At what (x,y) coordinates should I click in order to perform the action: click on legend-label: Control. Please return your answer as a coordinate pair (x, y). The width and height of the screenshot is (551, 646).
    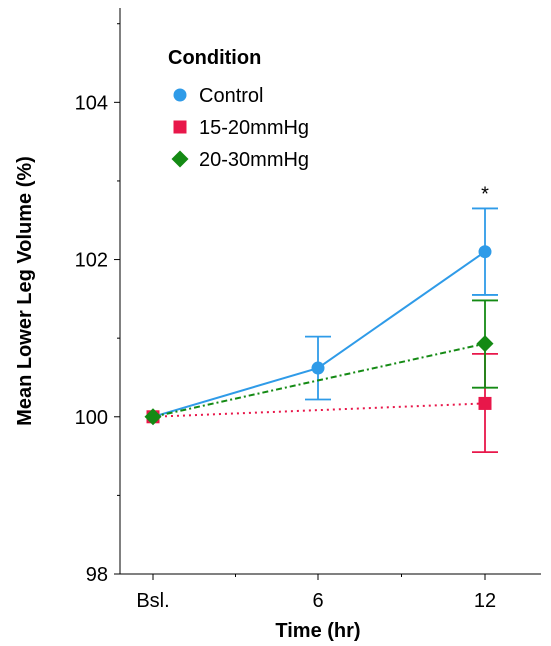
    Looking at the image, I should click on (231, 96).